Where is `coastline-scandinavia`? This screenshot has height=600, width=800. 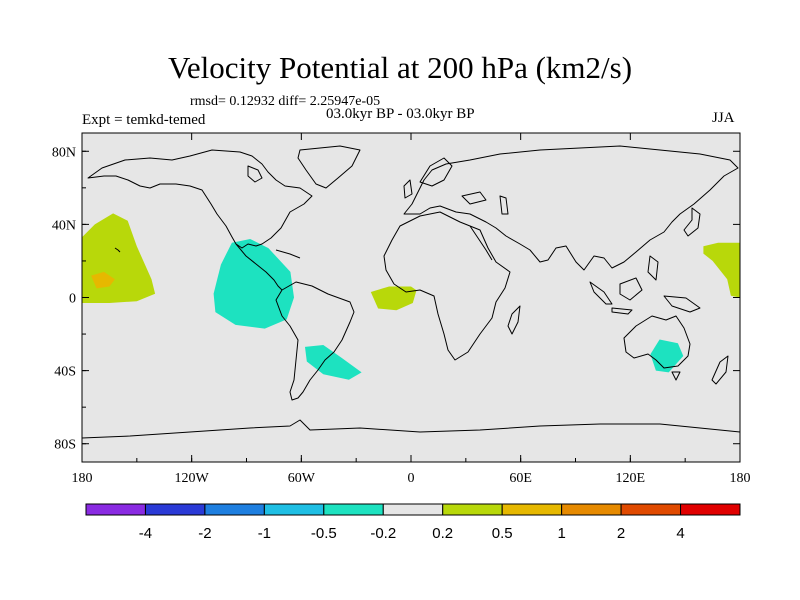 coastline-scandinavia is located at coordinates (436, 172).